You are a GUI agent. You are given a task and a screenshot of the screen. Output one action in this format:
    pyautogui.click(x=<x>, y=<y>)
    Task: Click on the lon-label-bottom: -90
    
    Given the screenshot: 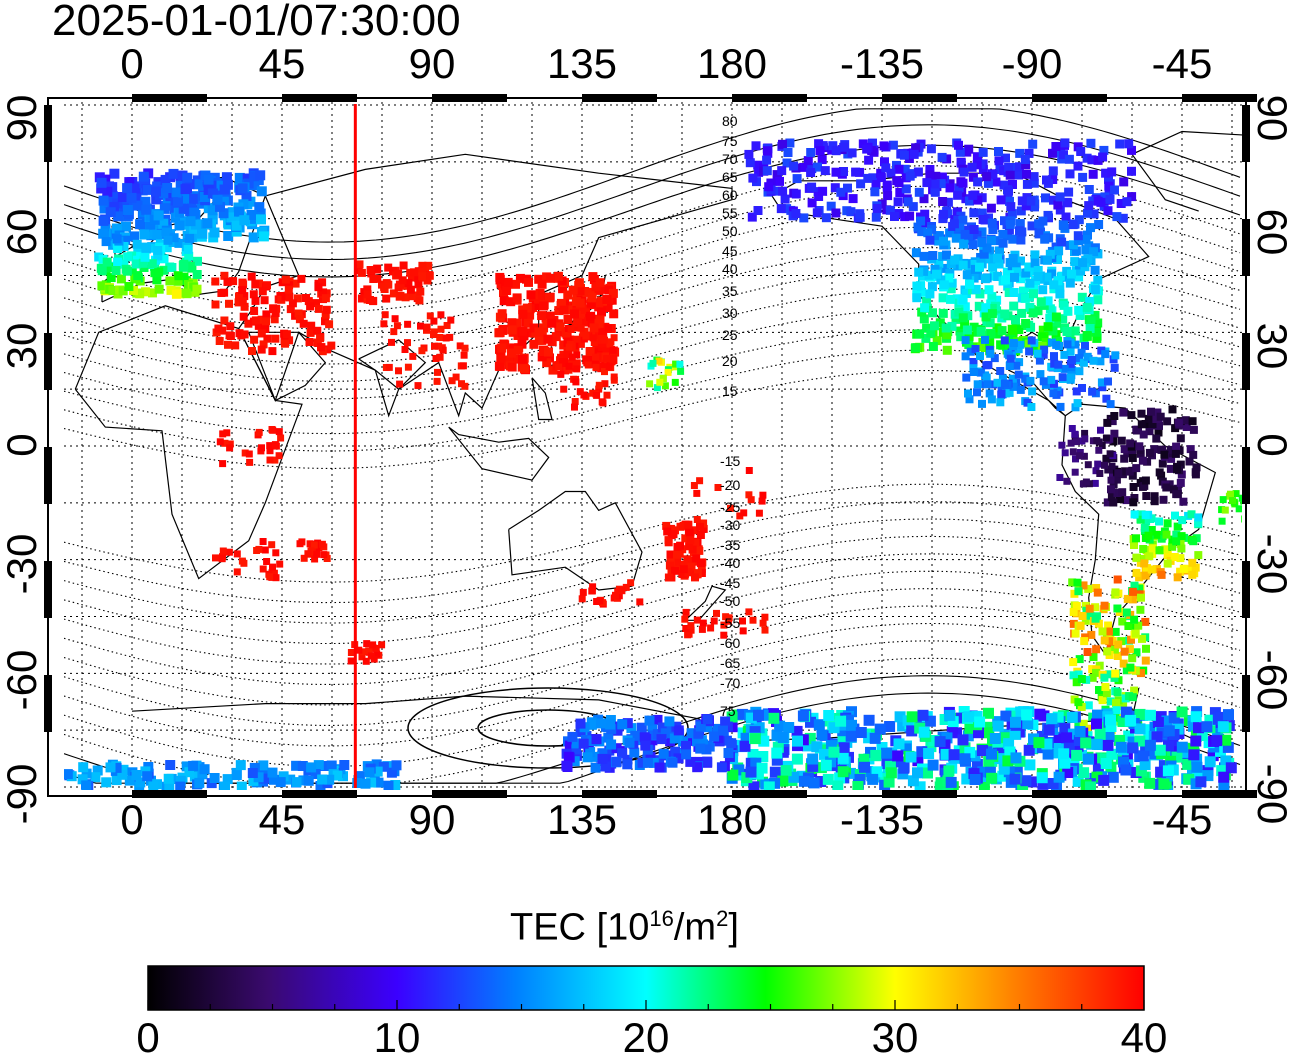 What is the action you would take?
    pyautogui.click(x=1032, y=819)
    